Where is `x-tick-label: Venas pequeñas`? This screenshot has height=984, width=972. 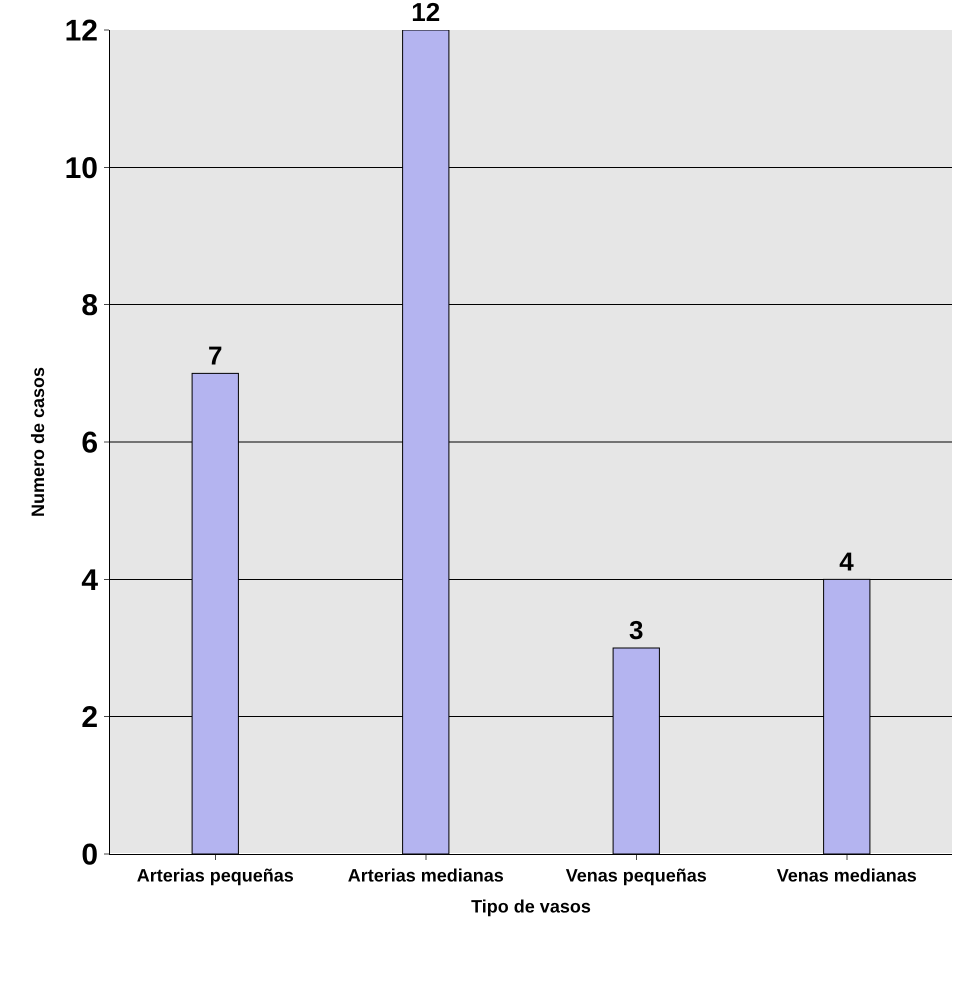 x-tick-label: Venas pequeñas is located at coordinates (636, 876).